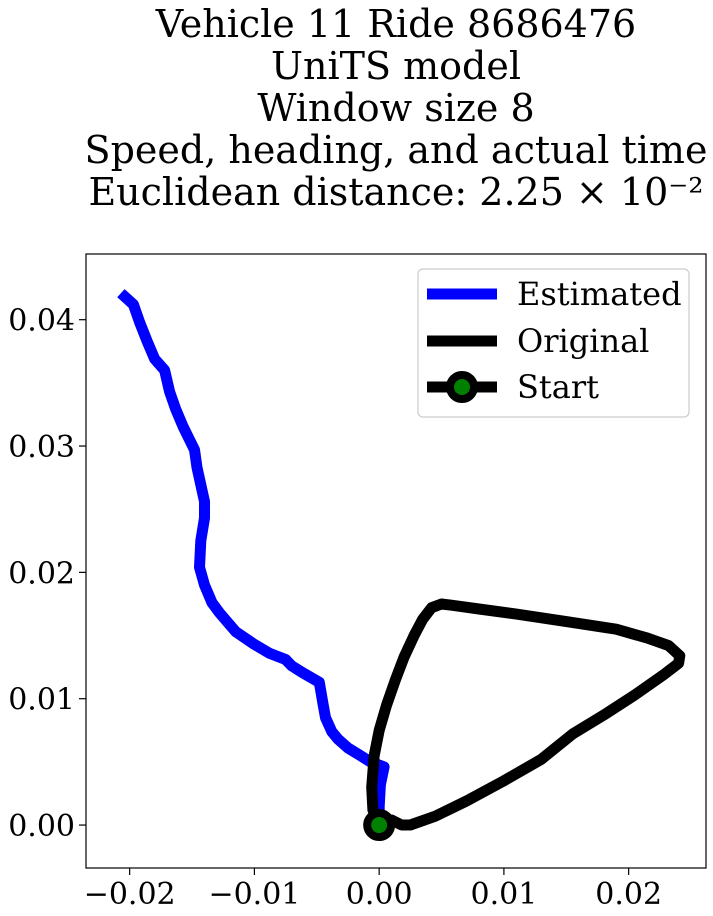 The image size is (713, 916). I want to click on legend-label-estimated: Estimated, so click(599, 294).